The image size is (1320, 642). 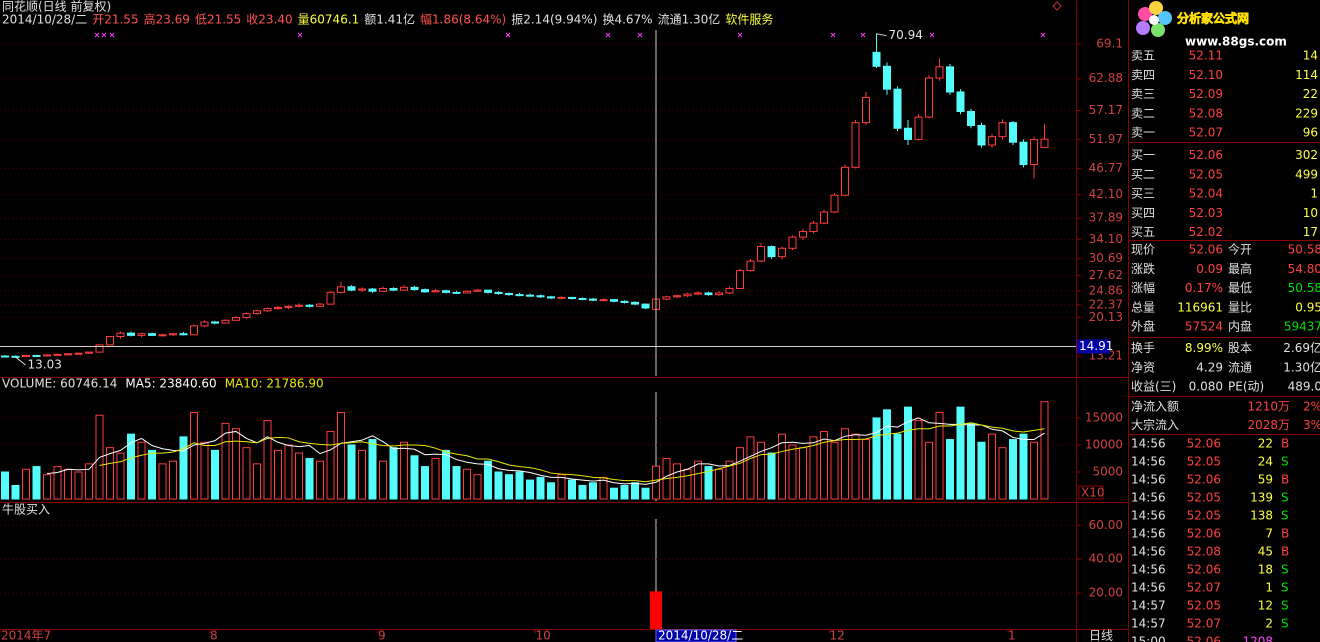 I want to click on book-volume: 1, so click(x=1314, y=194).